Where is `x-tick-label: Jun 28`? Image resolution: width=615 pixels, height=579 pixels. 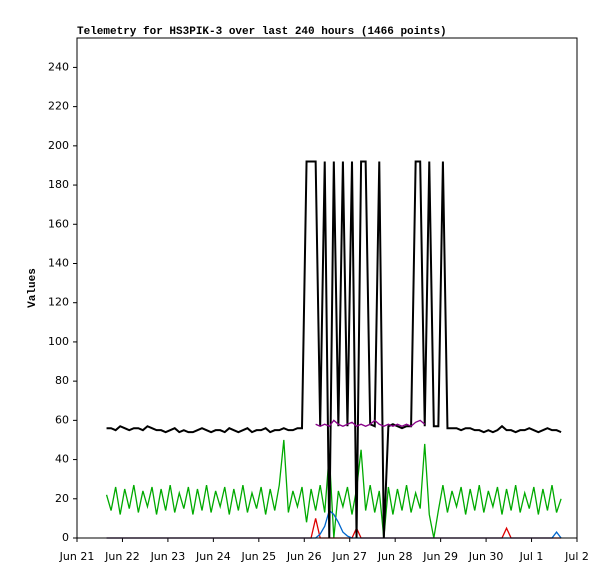
x-tick-label: Jun 28 is located at coordinates (395, 556).